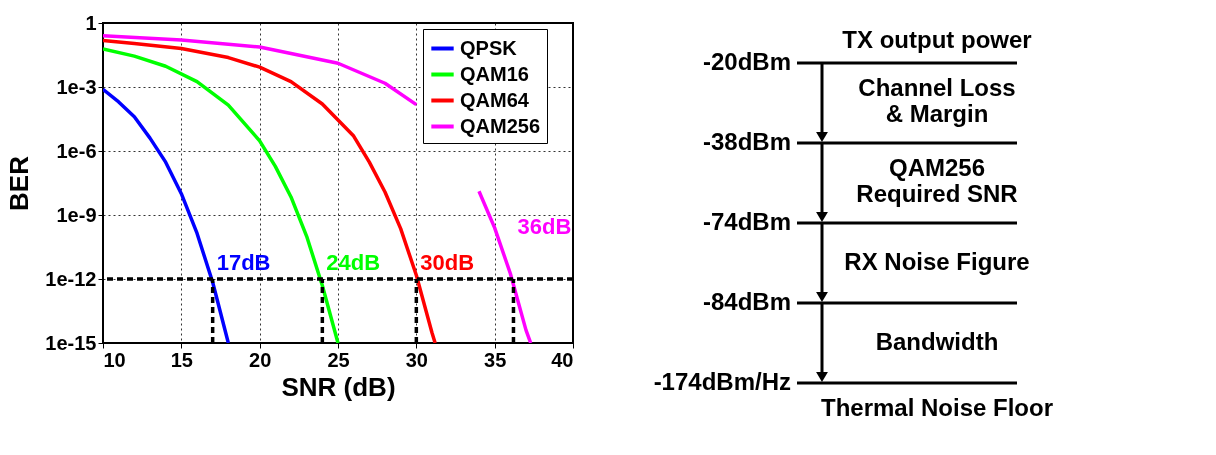  I want to click on y-tick-label: 1e-15, so click(71, 342).